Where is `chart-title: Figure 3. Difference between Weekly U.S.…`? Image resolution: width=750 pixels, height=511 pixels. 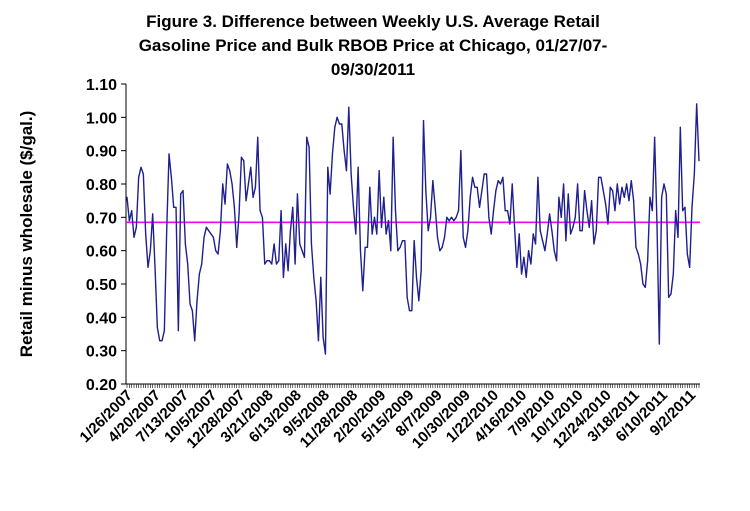 chart-title: Figure 3. Difference between Weekly U.S.… is located at coordinates (373, 45).